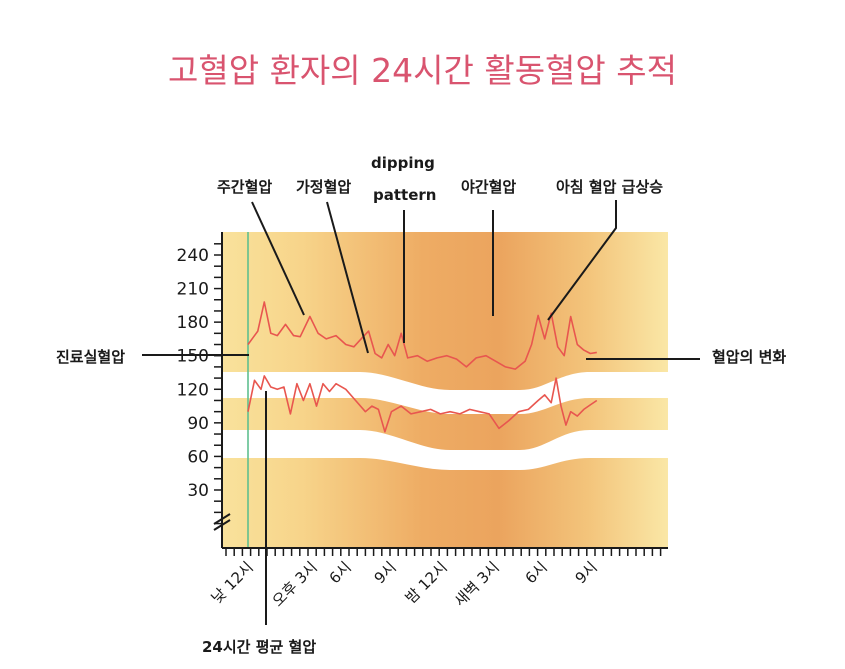 The image size is (845, 669). I want to click on systolic-bp-line, so click(422, 335).